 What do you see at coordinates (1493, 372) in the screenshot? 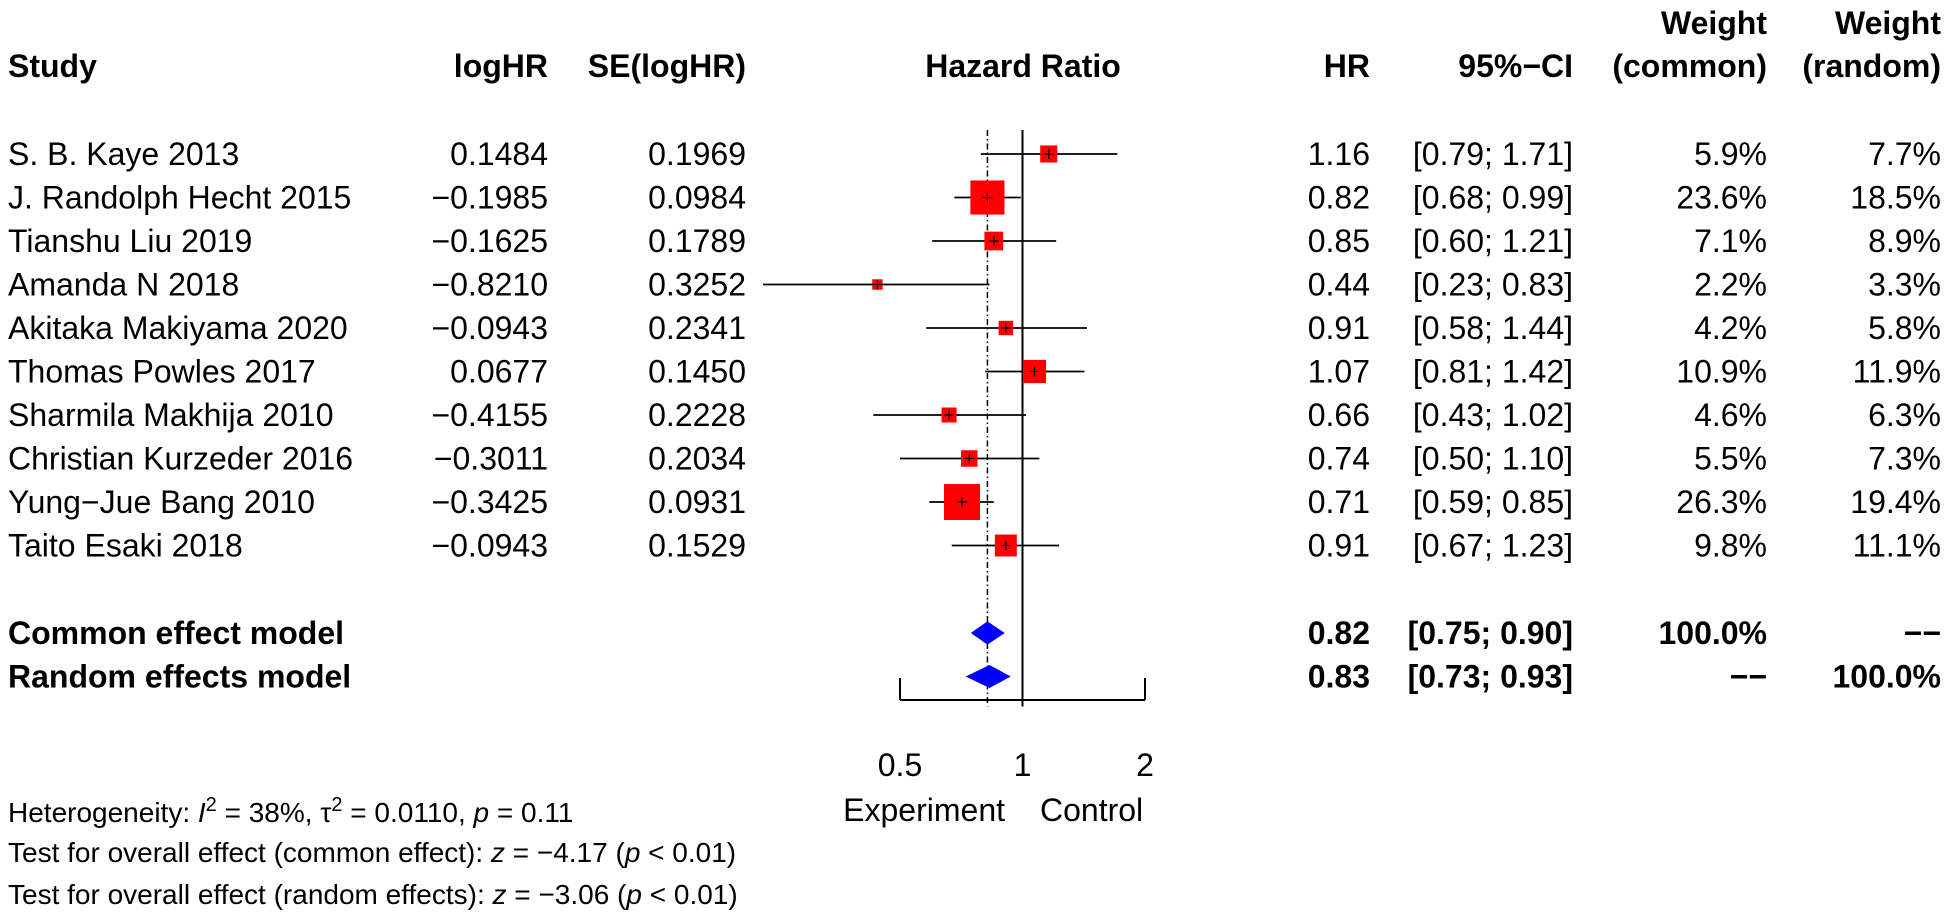
I see `ci-value: [0.81; 1.42]` at bounding box center [1493, 372].